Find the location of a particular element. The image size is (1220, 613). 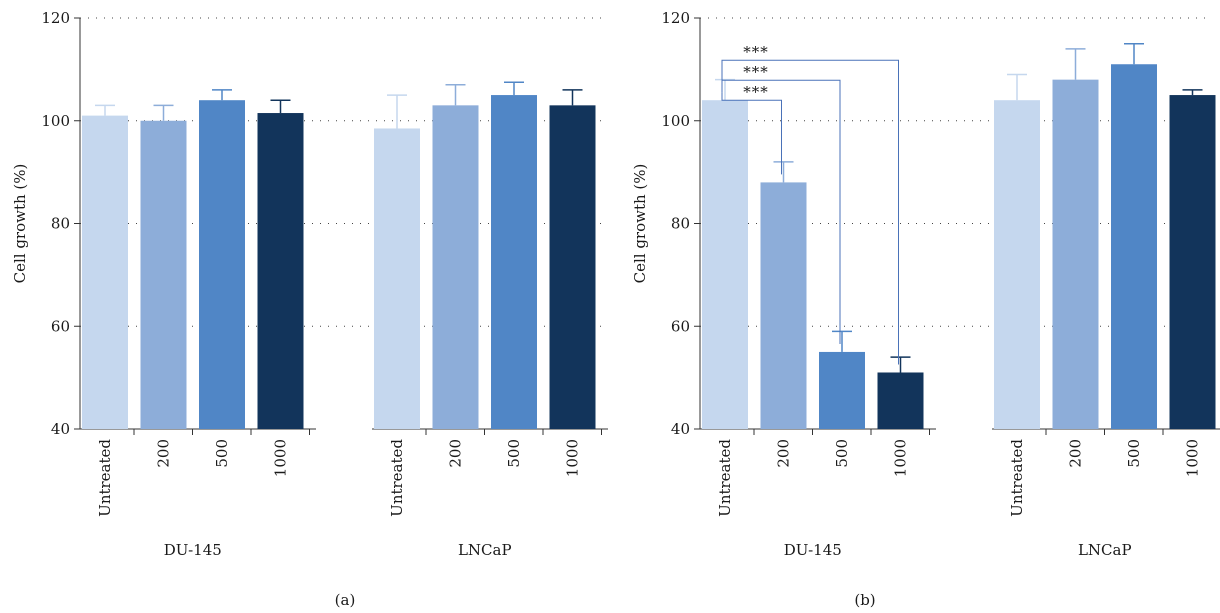

panel-label: (b) is located at coordinates (864, 600).